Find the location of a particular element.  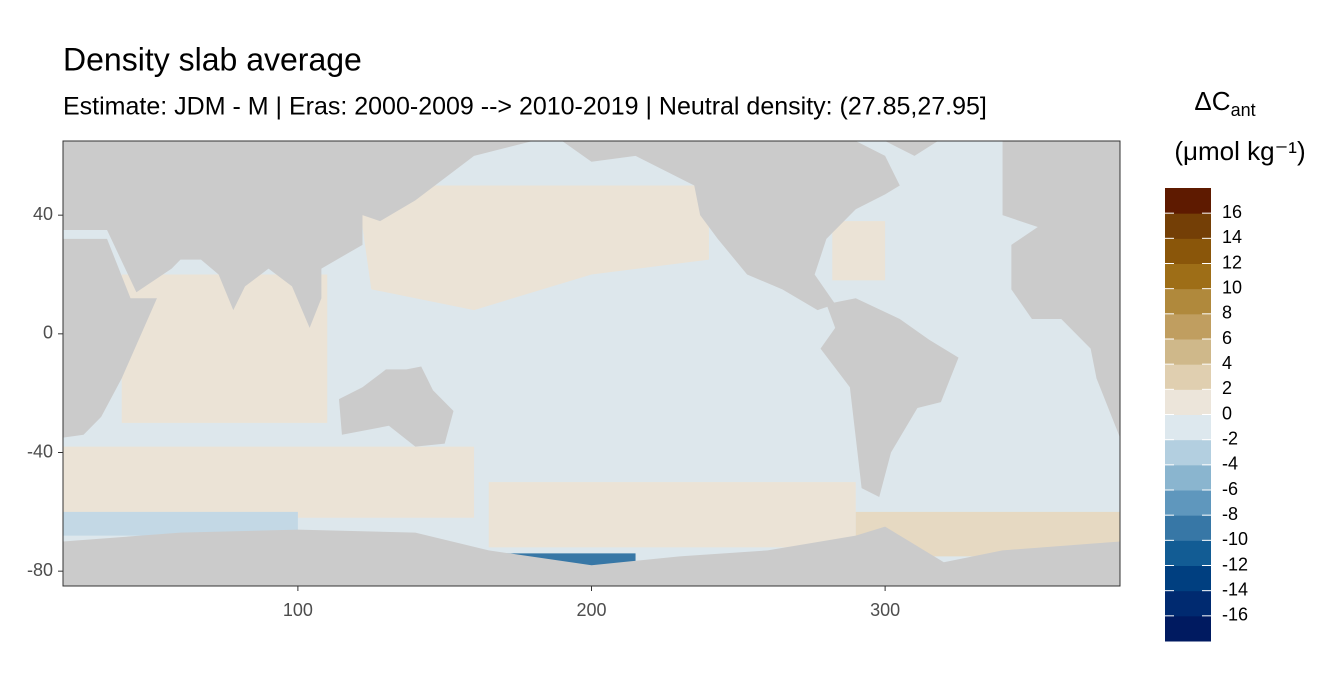

y-tick-label: -40 is located at coordinates (40, 451).